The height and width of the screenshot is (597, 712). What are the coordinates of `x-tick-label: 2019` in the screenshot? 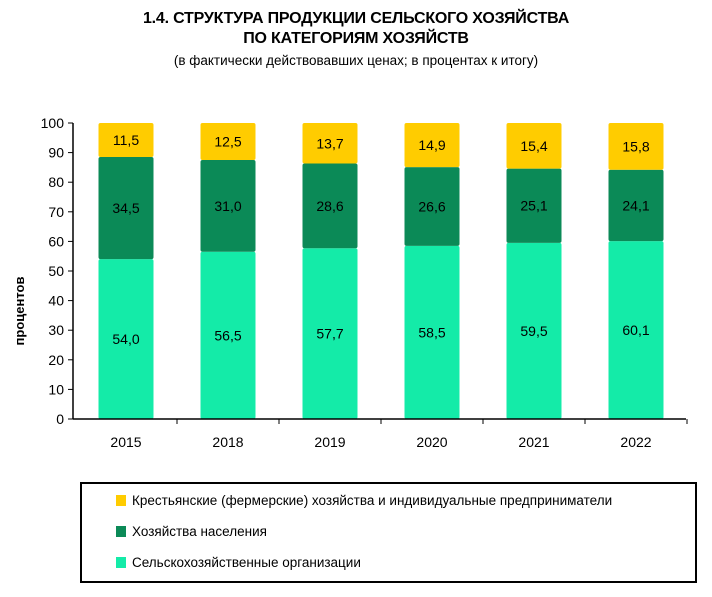 It's located at (329, 442).